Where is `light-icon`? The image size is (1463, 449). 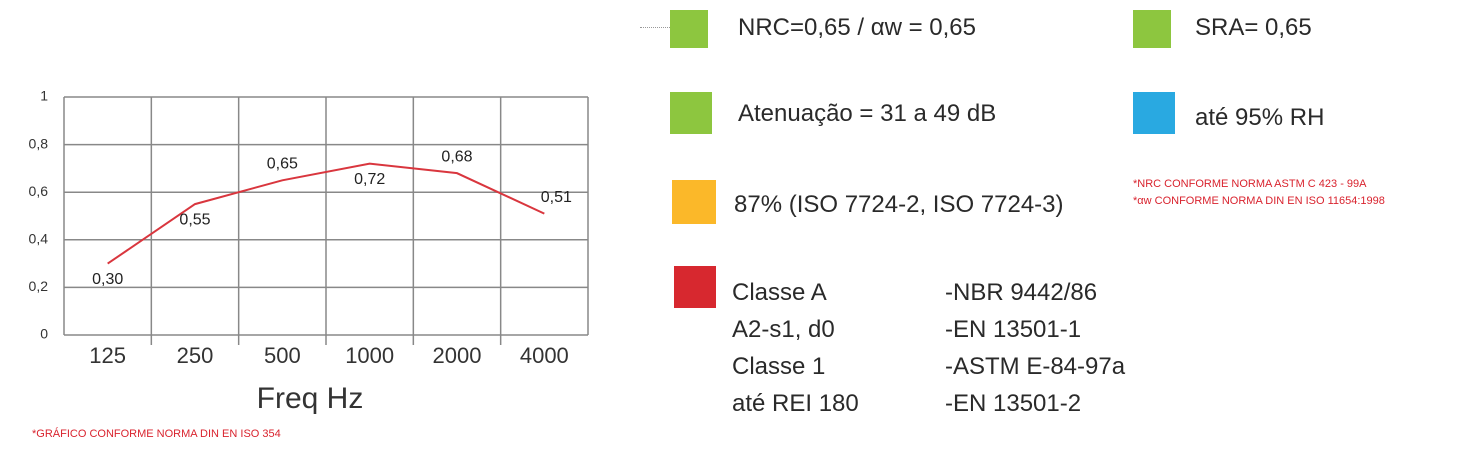
light-icon is located at coordinates (694, 202).